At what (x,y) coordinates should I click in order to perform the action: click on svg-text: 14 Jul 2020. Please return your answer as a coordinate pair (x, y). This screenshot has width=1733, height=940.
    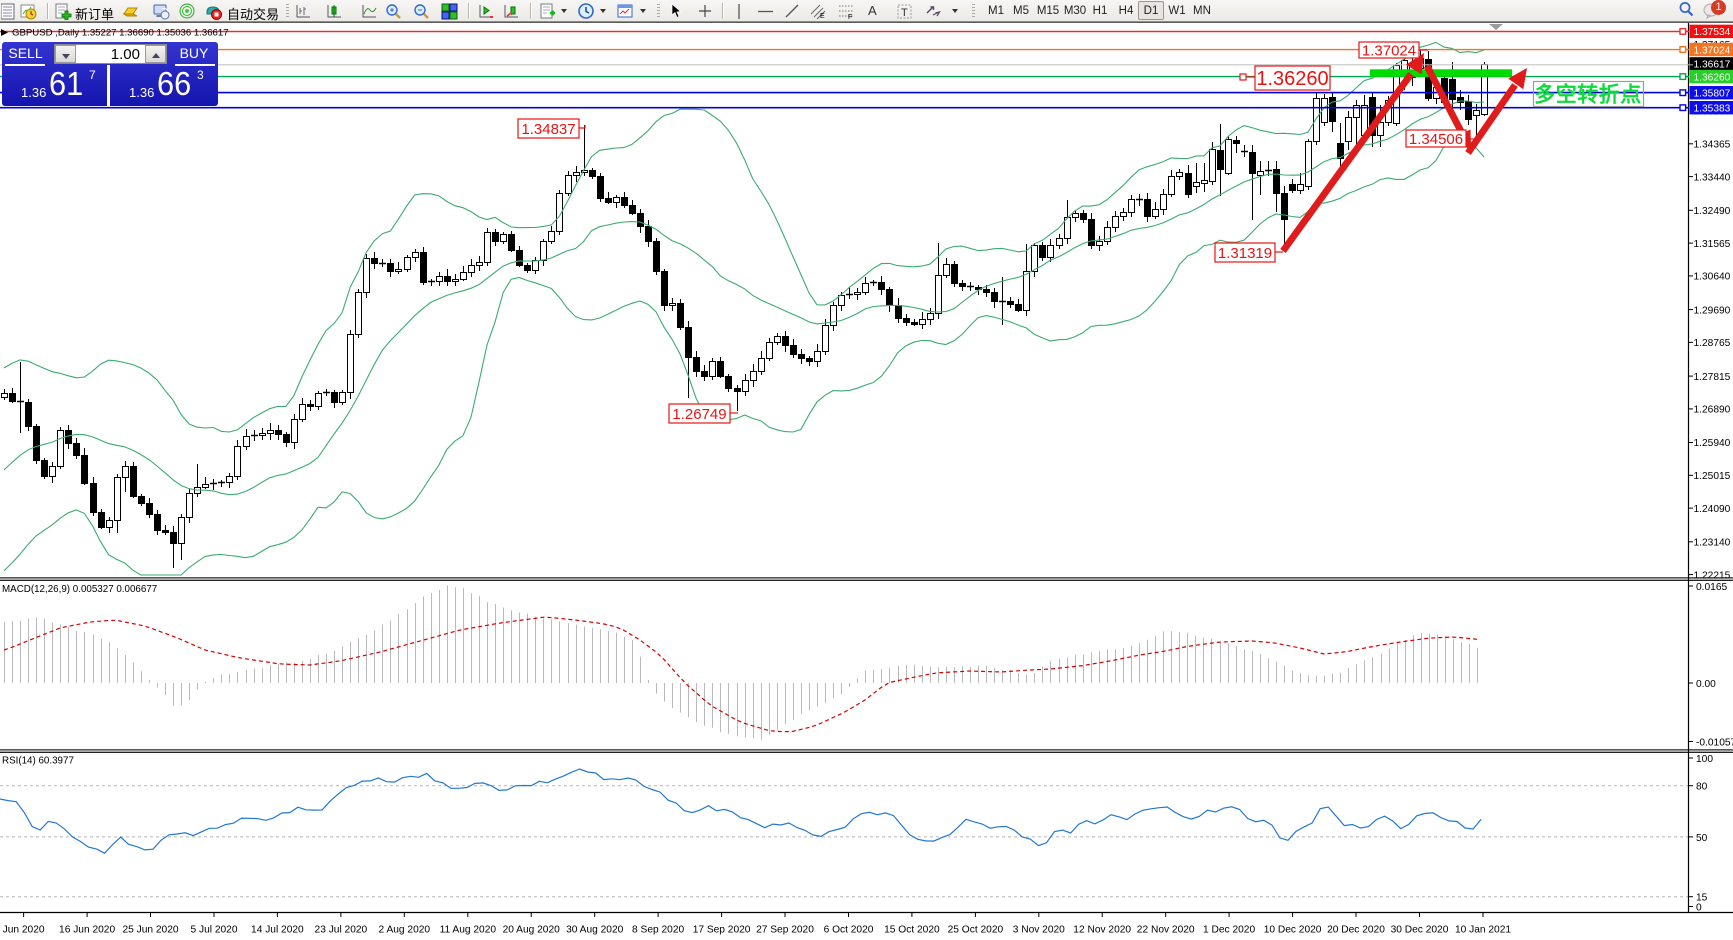
    Looking at the image, I should click on (277, 930).